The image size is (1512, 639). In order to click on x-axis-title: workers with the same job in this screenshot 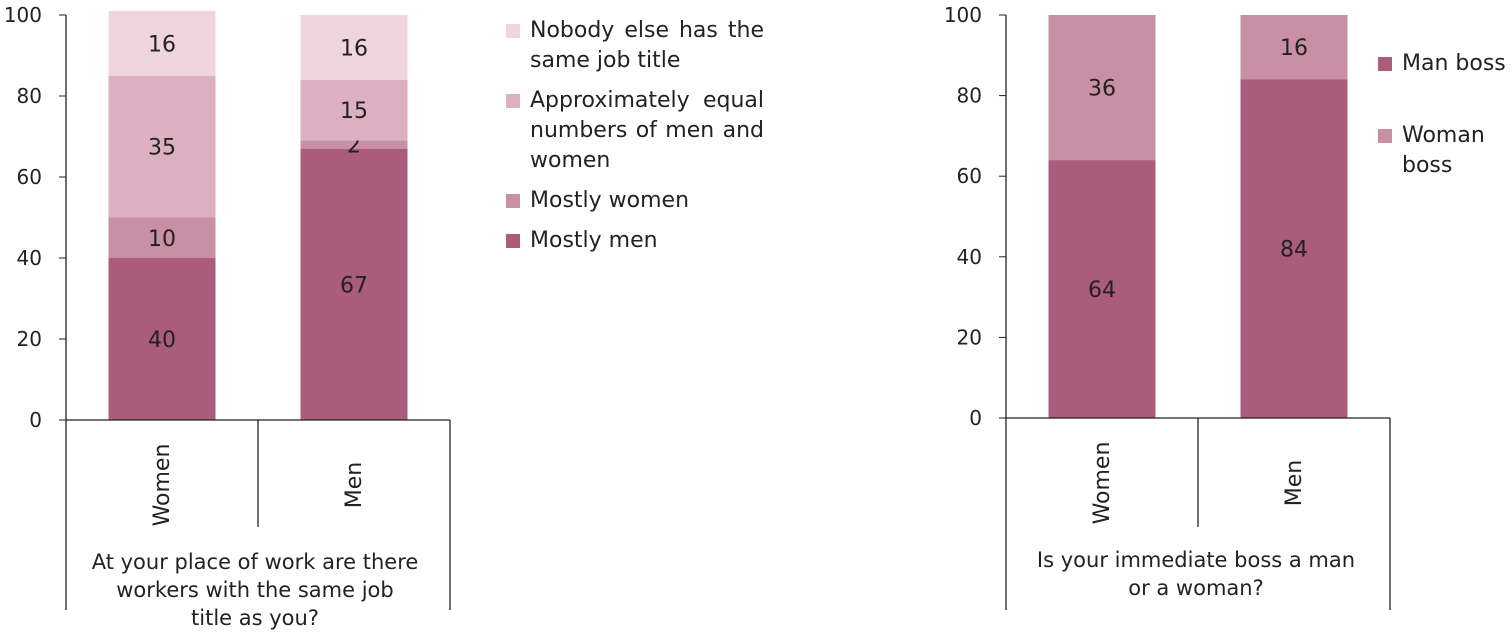, I will do `click(254, 590)`.